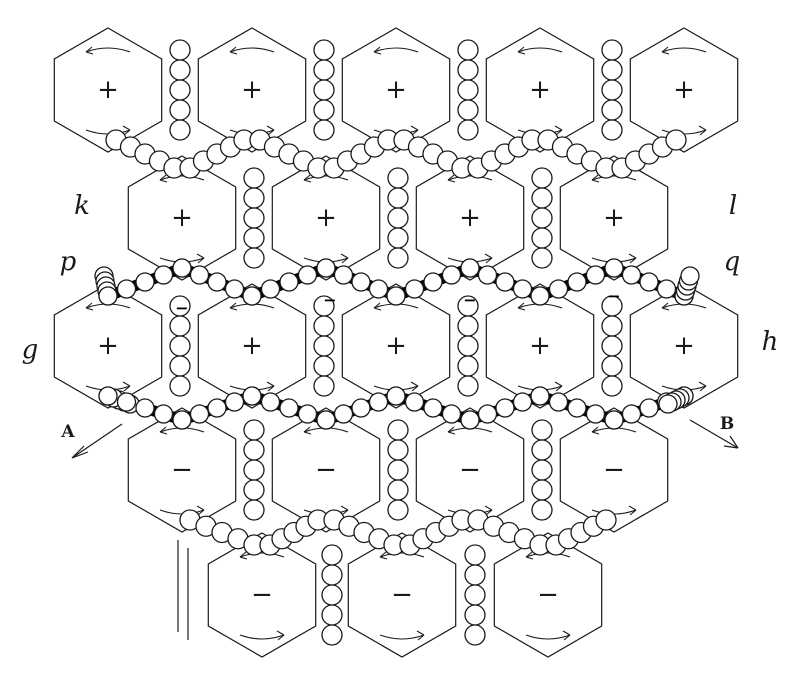  I want to click on label-g: g, so click(30, 350).